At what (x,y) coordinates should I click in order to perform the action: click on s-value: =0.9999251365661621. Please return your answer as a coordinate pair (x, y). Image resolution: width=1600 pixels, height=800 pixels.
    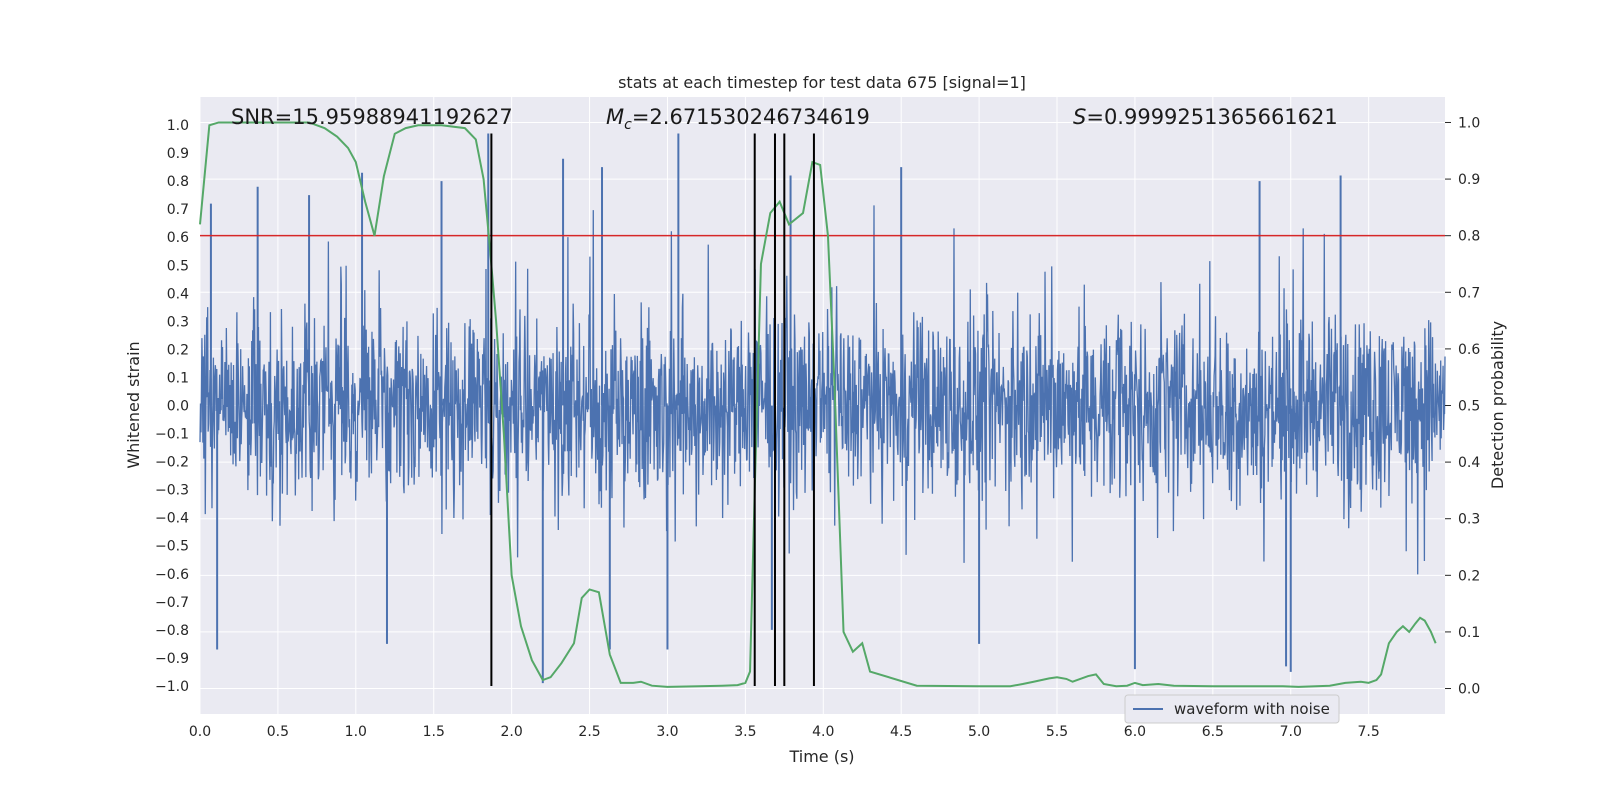
    Looking at the image, I should click on (1211, 117).